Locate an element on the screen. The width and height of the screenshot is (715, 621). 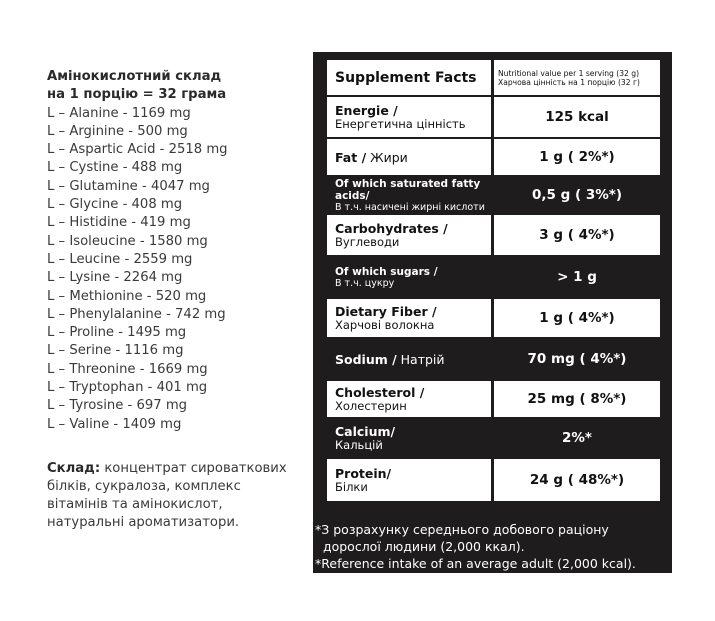
nutrient-name-en: Of which saturated fatty acids/ is located at coordinates (408, 189).